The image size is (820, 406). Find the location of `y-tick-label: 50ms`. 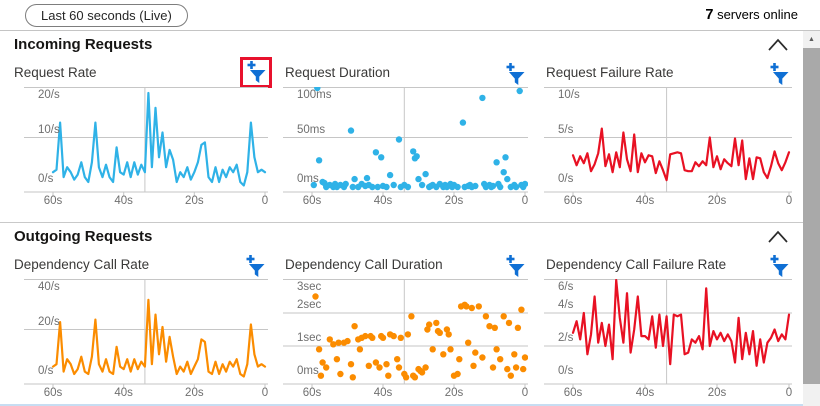

y-tick-label: 50ms is located at coordinates (311, 129).